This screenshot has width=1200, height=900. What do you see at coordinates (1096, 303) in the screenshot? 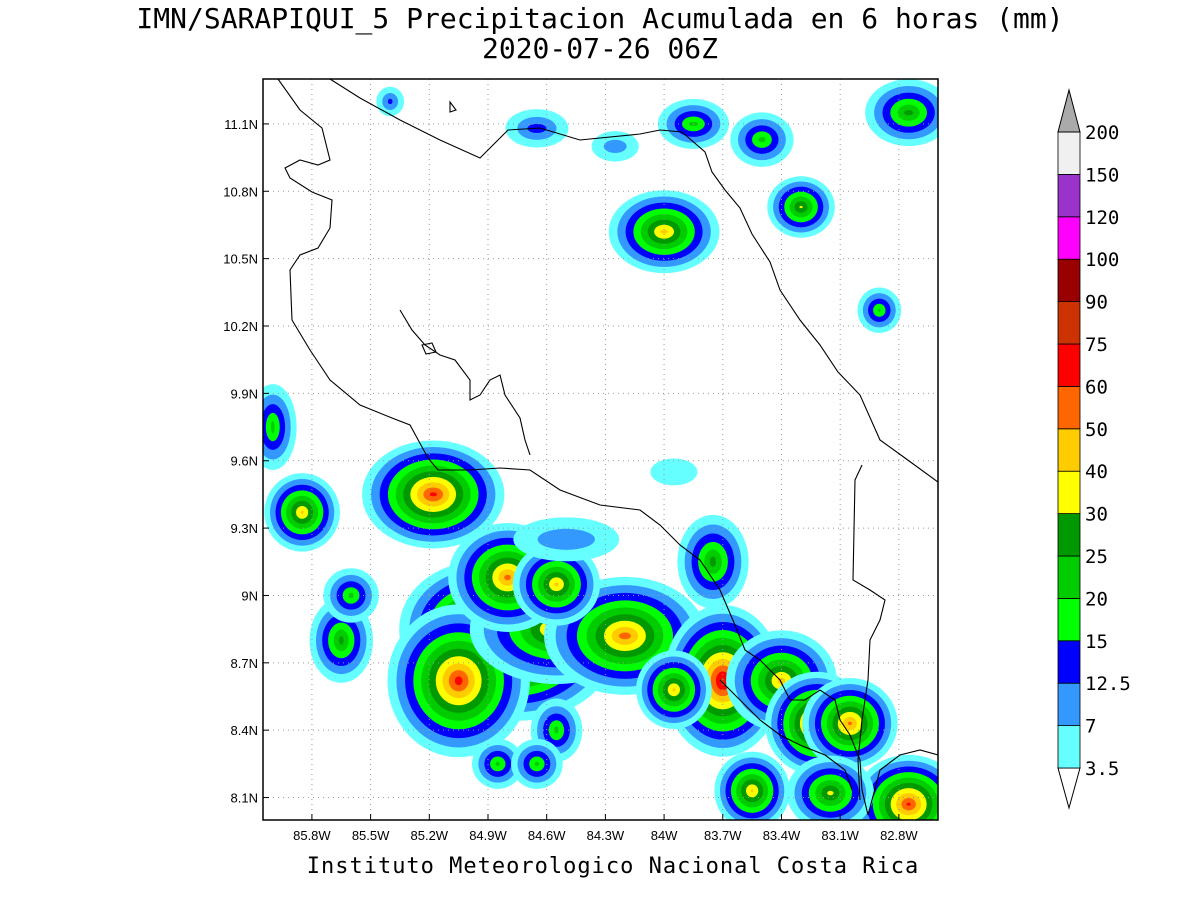
I see `colorbar-label: 90` at bounding box center [1096, 303].